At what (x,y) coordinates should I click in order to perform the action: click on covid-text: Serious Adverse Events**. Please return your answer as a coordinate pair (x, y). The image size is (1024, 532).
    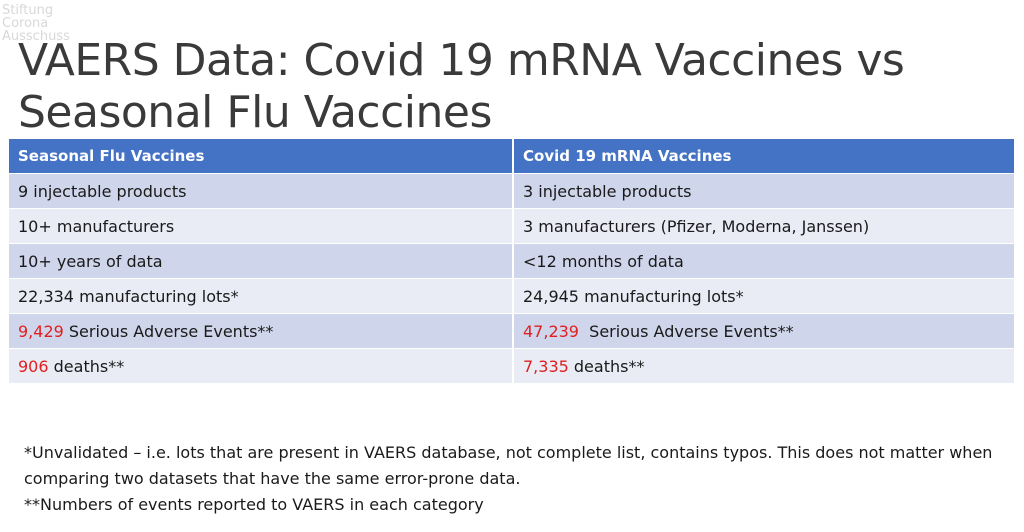
    Looking at the image, I should click on (686, 331).